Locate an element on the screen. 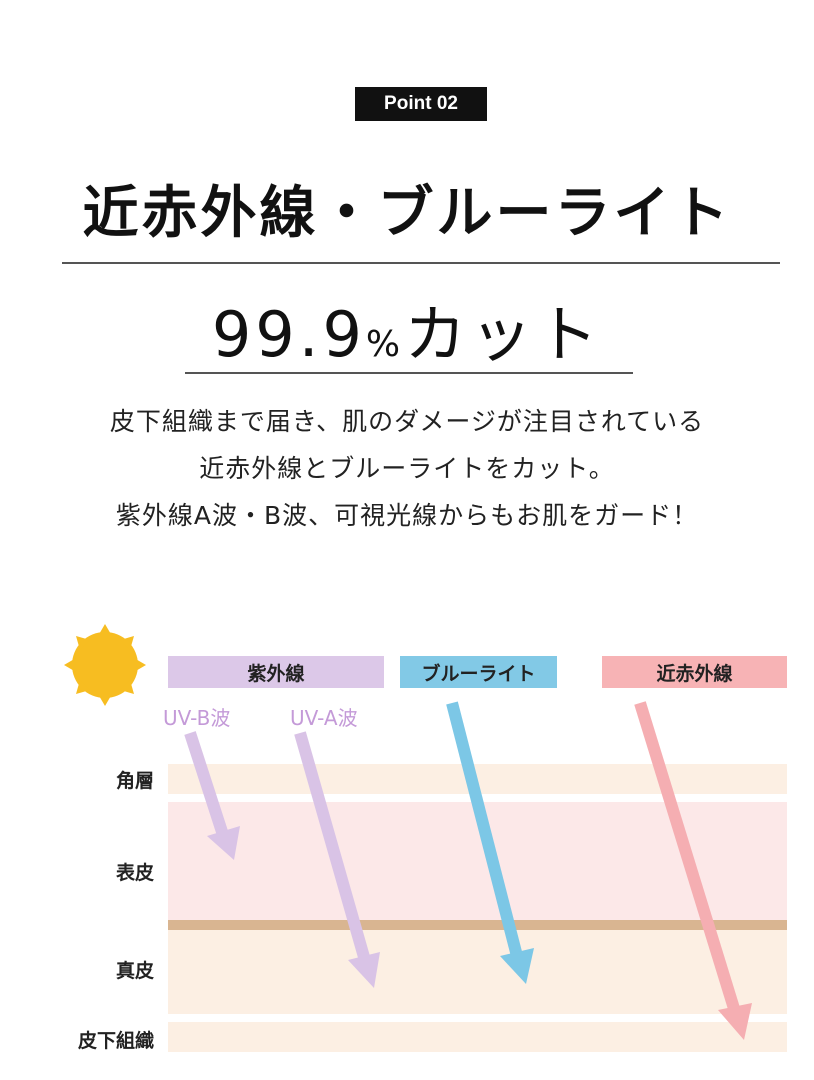  wave-label-uva: UV-A波 is located at coordinates (324, 718).